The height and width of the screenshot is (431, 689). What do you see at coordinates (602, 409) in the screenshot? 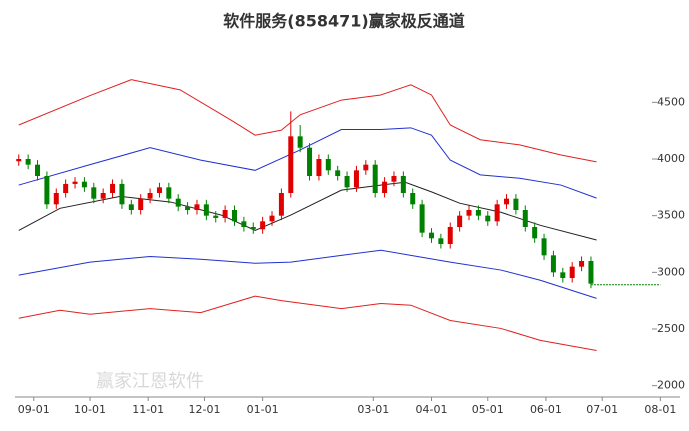
I see `x-tick-label: 07-01` at bounding box center [602, 409].